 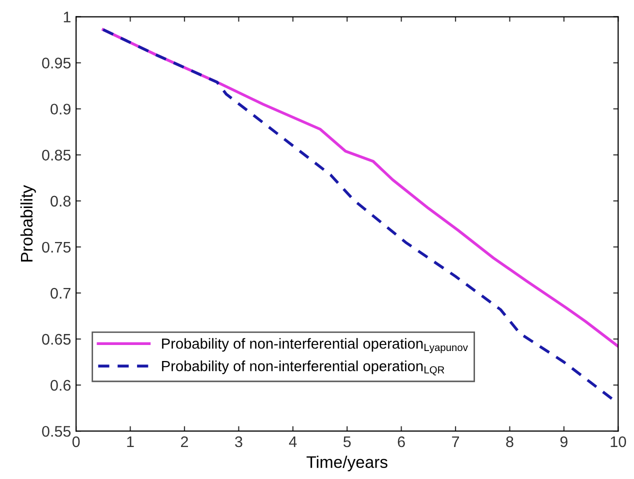 What do you see at coordinates (456, 442) in the screenshot?
I see `x-tick-label: 7` at bounding box center [456, 442].